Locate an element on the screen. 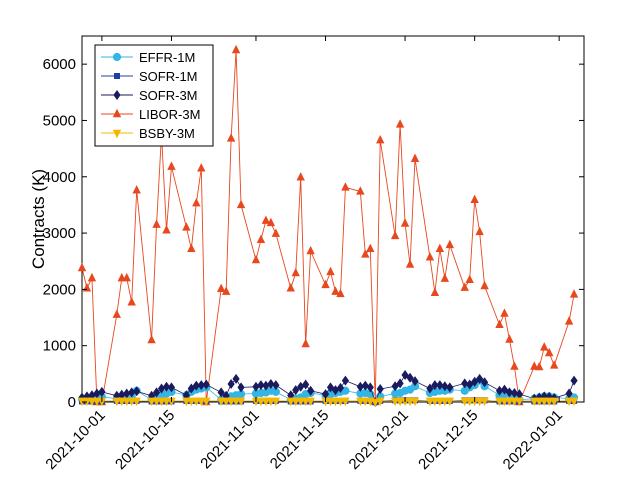 The height and width of the screenshot is (480, 640). x-tick-label: 2021-11-15 is located at coordinates (299, 439).